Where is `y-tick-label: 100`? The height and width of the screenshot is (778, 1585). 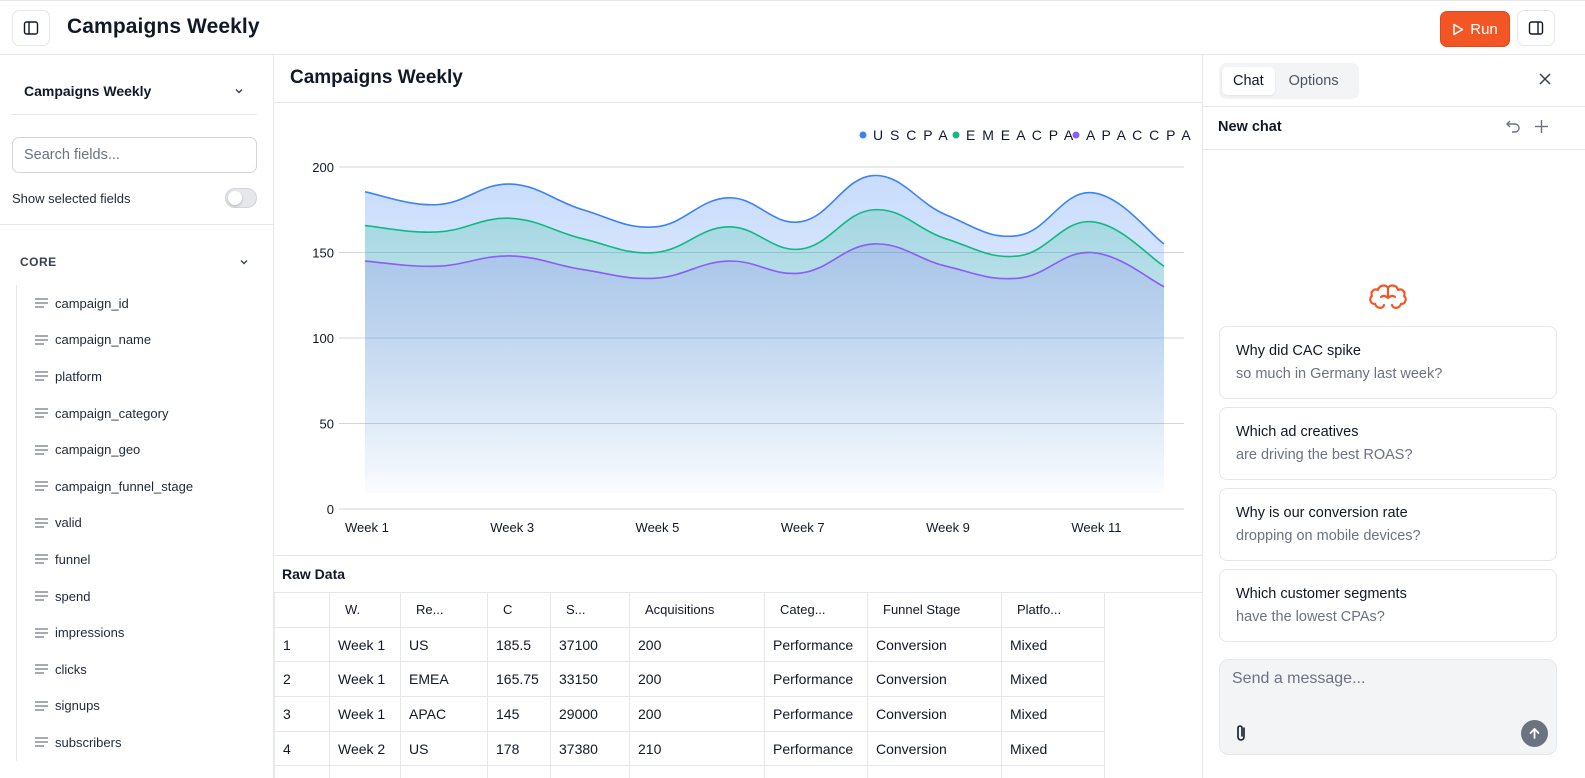
y-tick-label: 100 is located at coordinates (323, 338).